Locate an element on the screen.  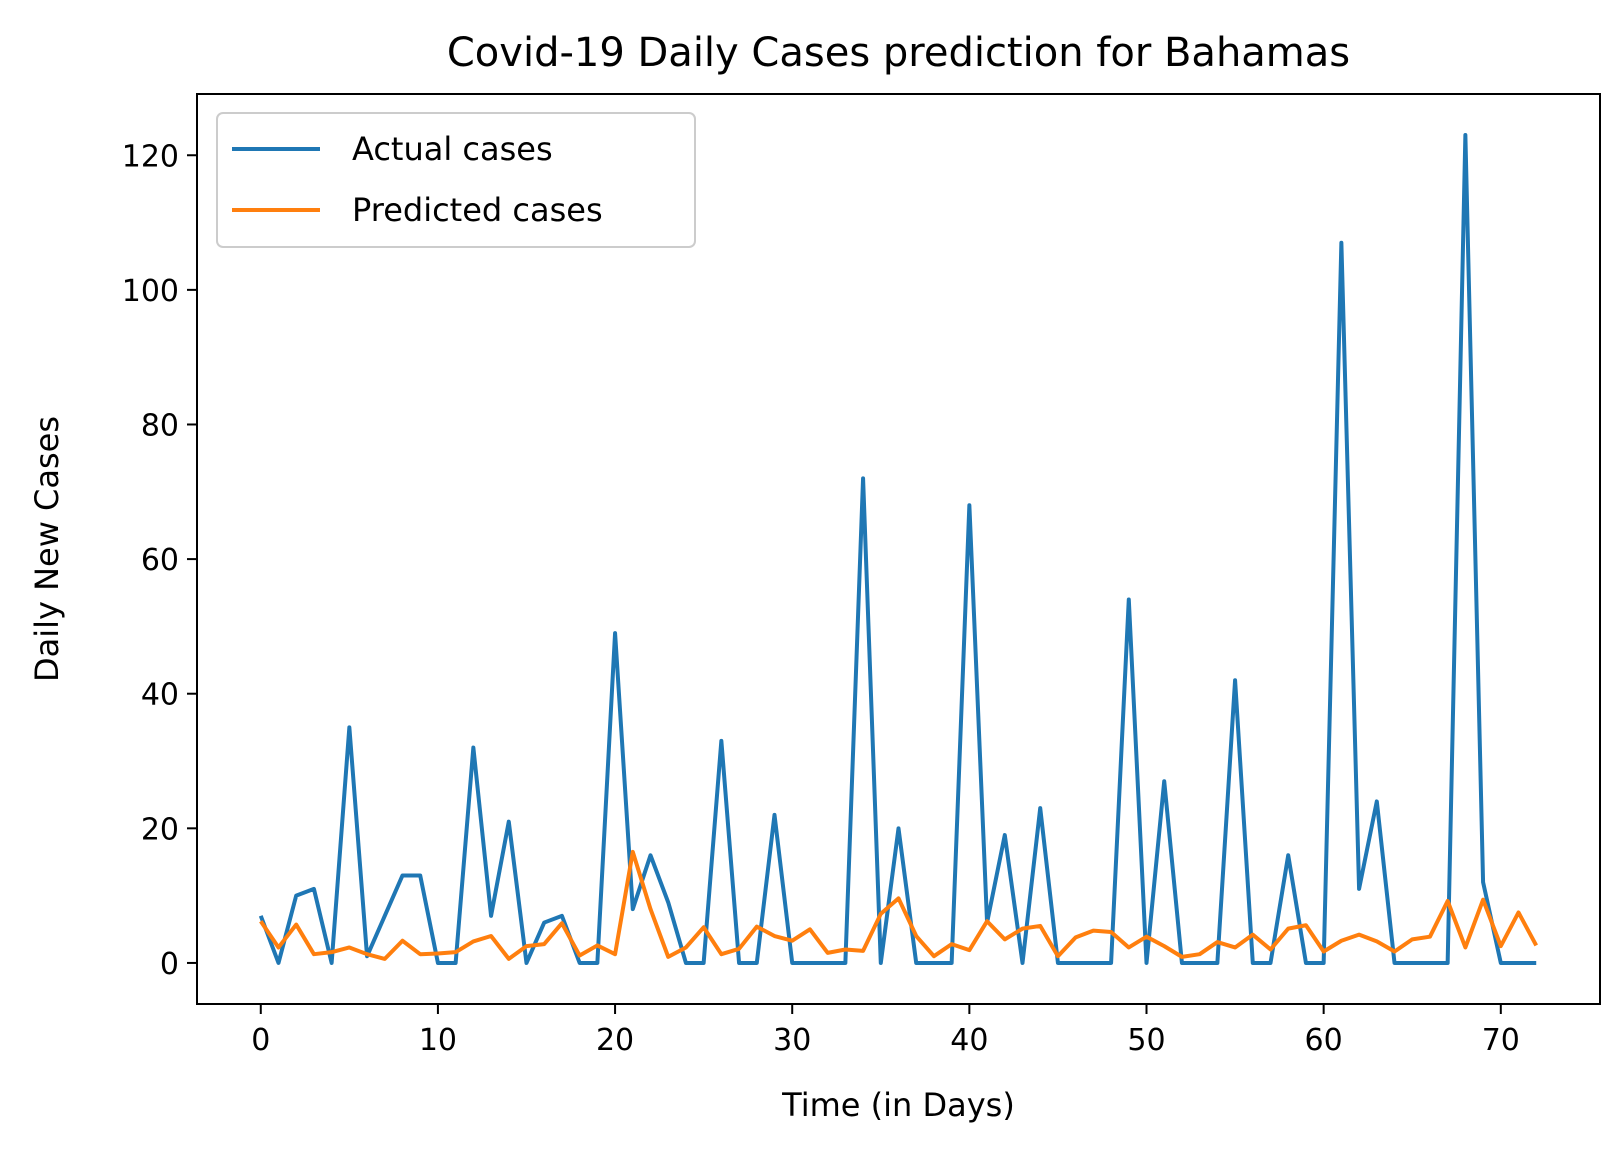
y-axis-label: Daily New Cases is located at coordinates (47, 549).